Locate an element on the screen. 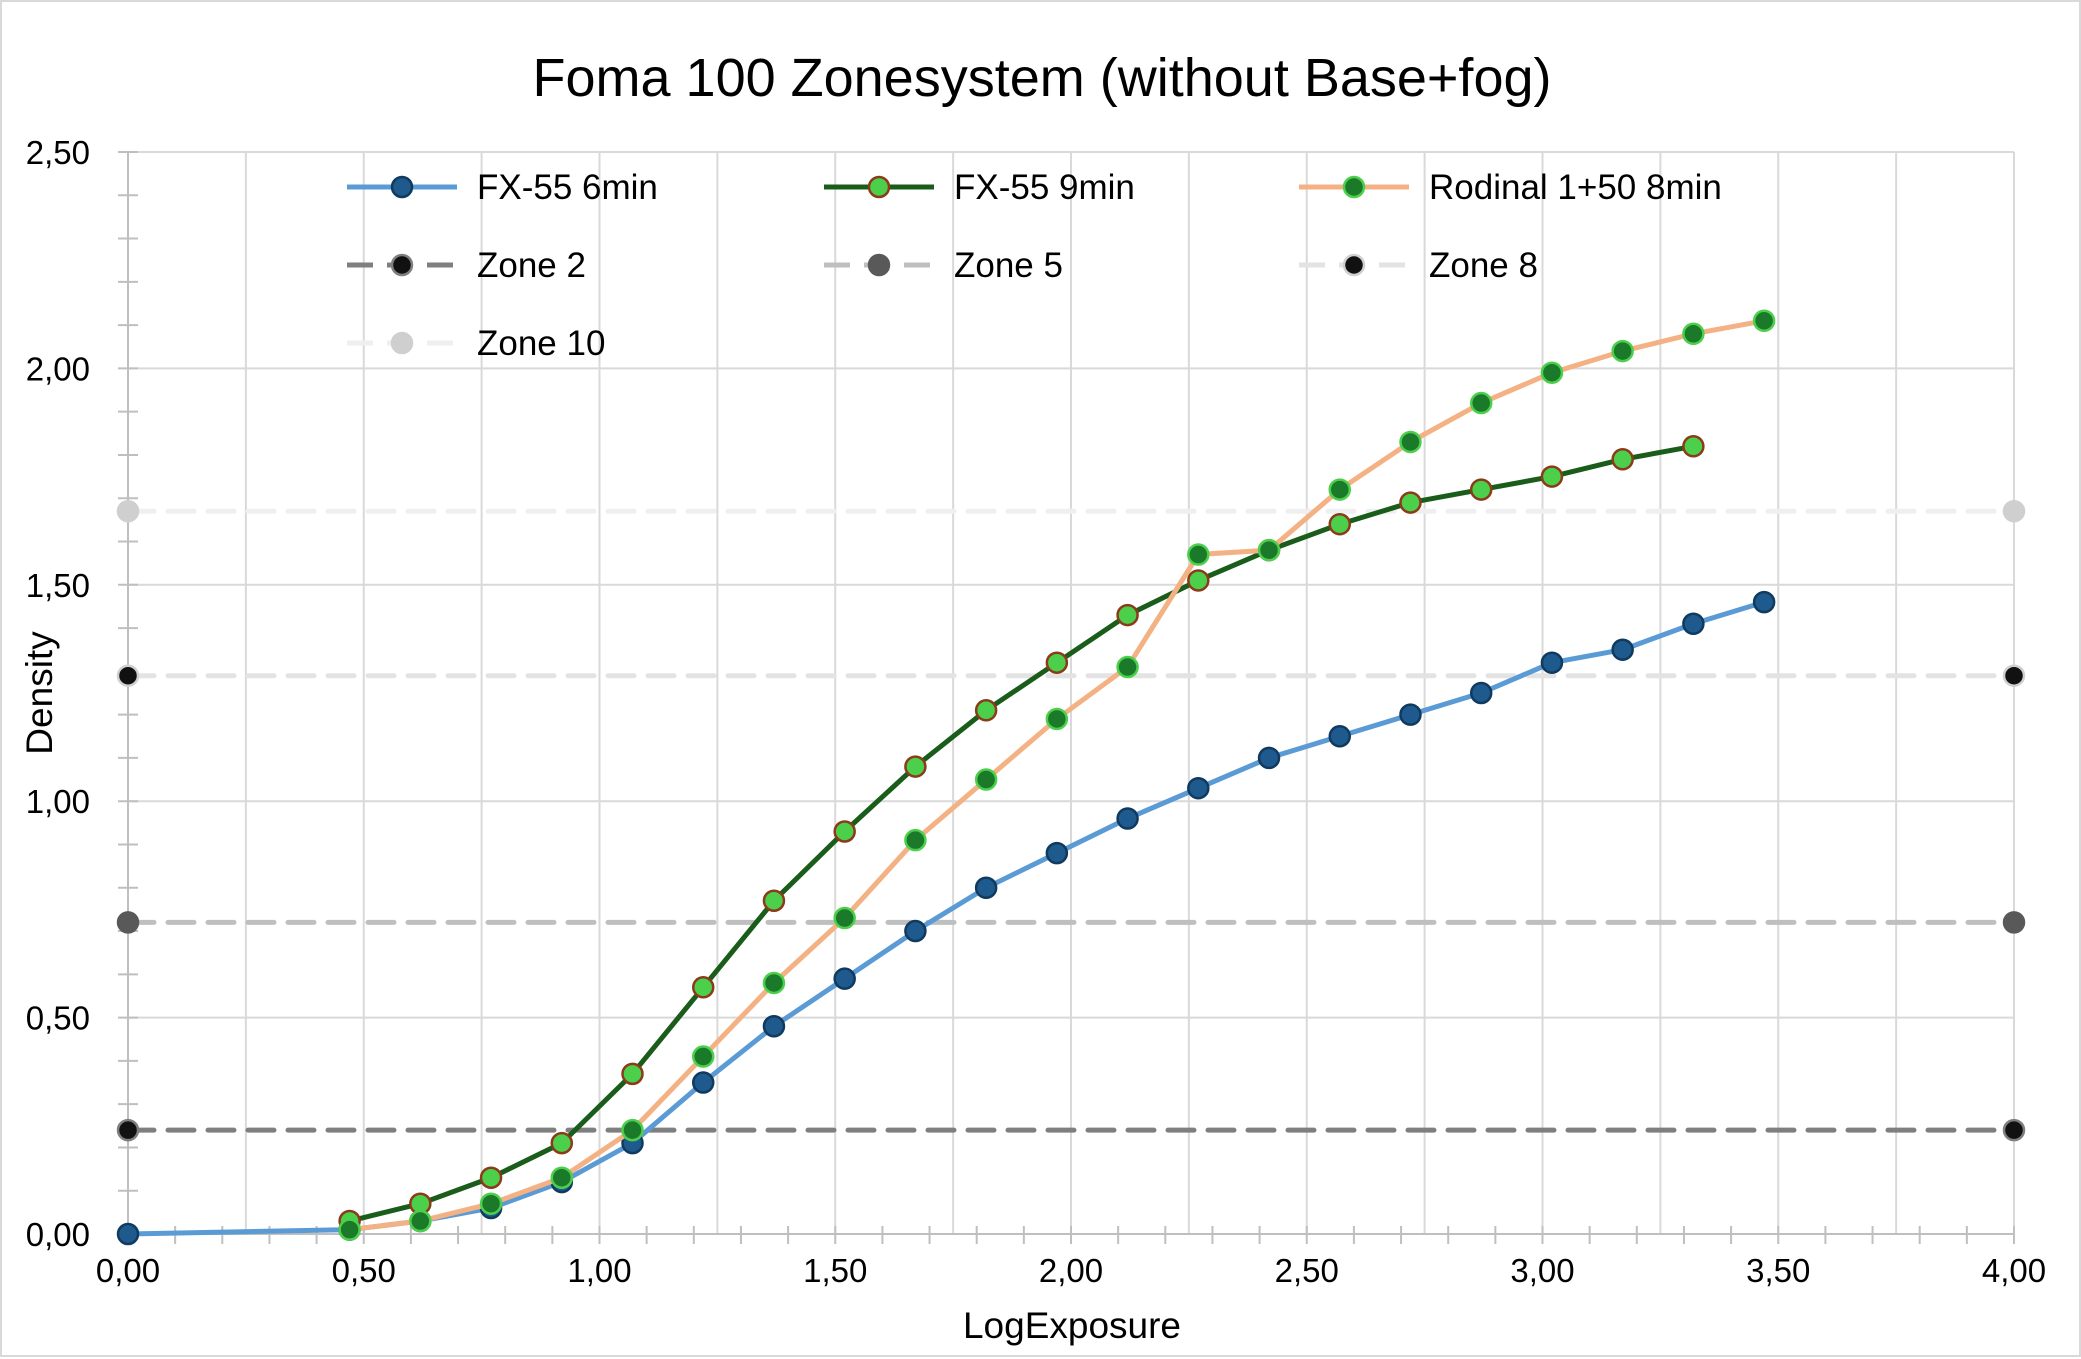  x-tick-label: 2,00 is located at coordinates (1071, 1270).